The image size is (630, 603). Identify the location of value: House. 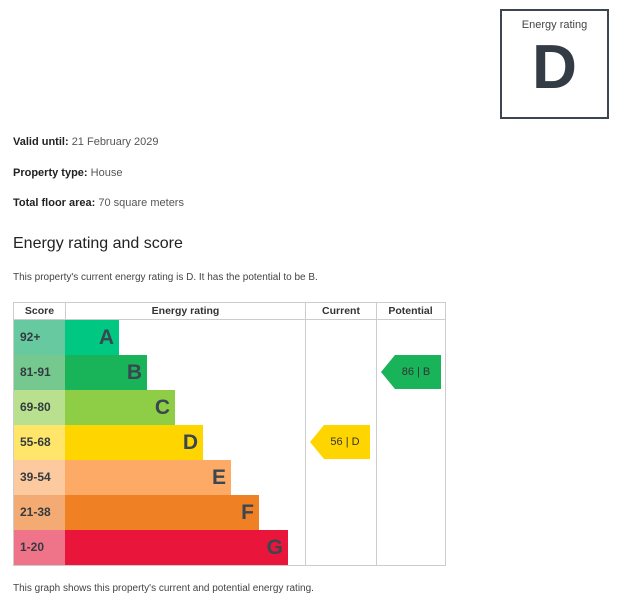
(106, 173).